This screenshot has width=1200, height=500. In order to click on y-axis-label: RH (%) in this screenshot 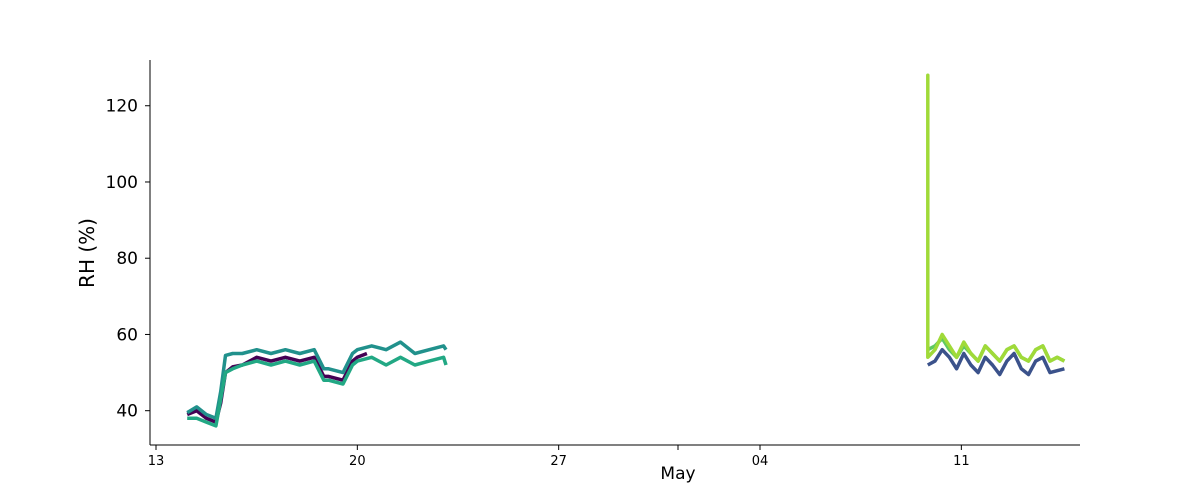, I will do `click(87, 253)`.